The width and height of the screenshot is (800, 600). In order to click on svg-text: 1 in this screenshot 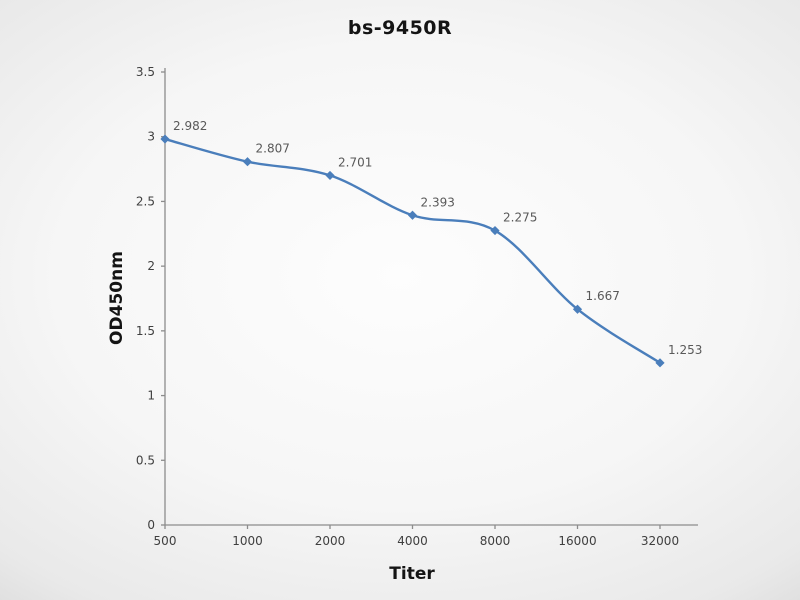, I will do `click(151, 396)`.